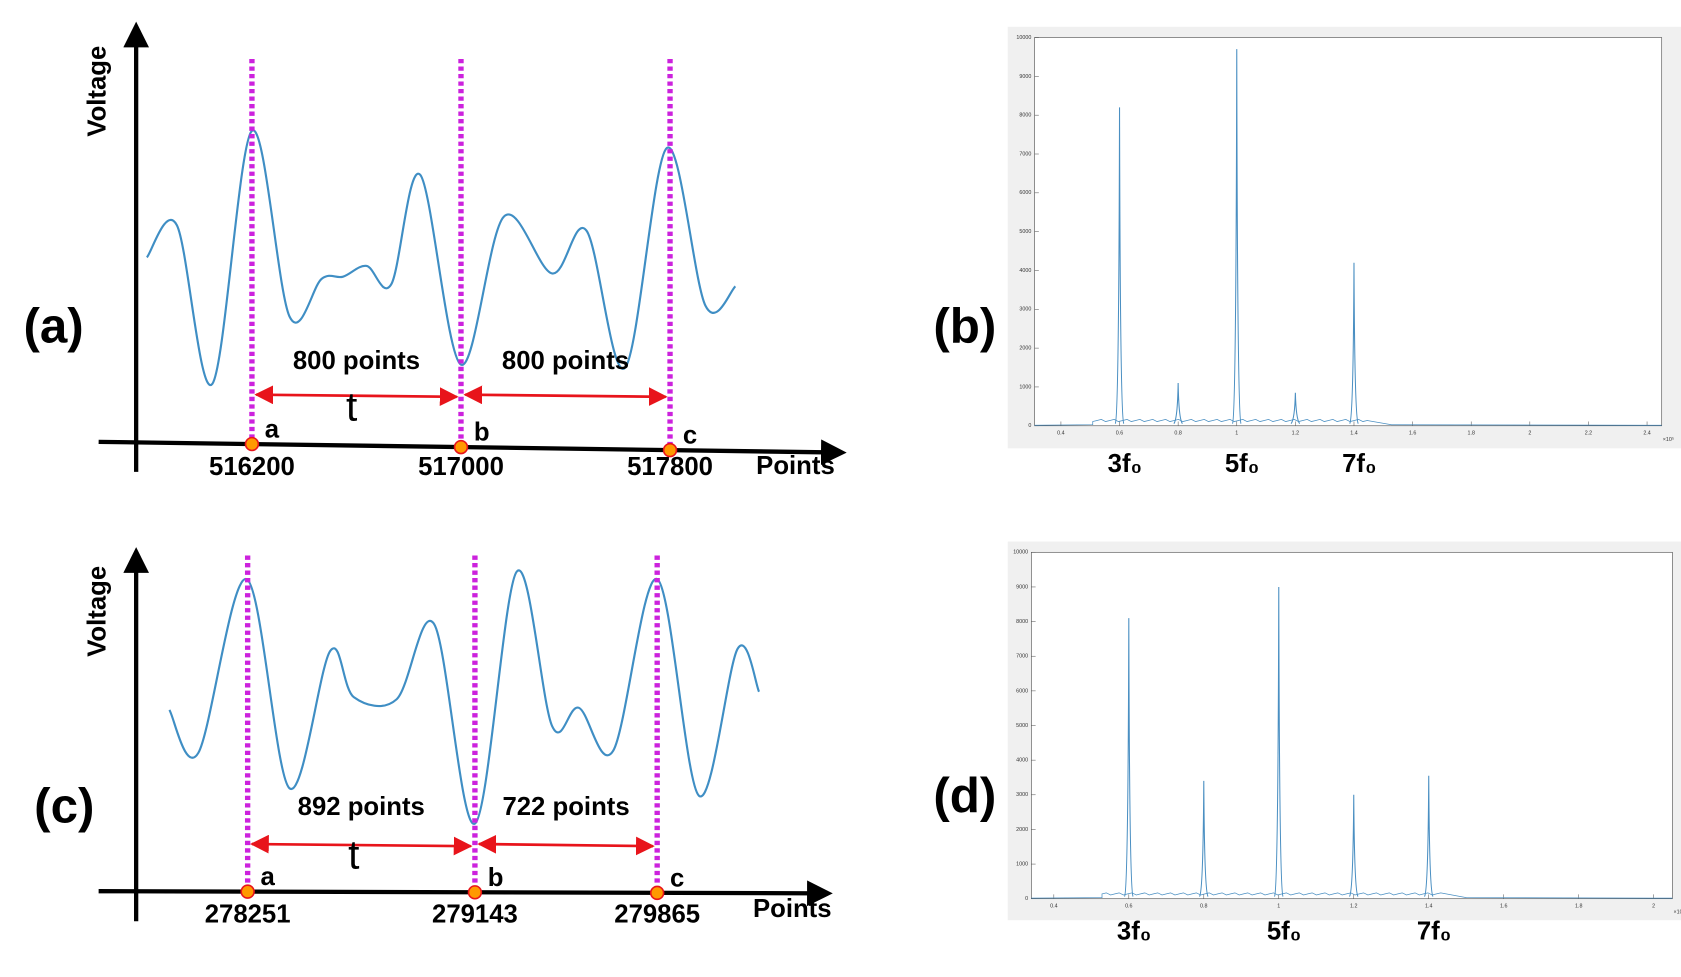 This screenshot has width=1681, height=977. Describe the element at coordinates (1025, 349) in the screenshot. I see `y-tick-label: 2000` at that location.